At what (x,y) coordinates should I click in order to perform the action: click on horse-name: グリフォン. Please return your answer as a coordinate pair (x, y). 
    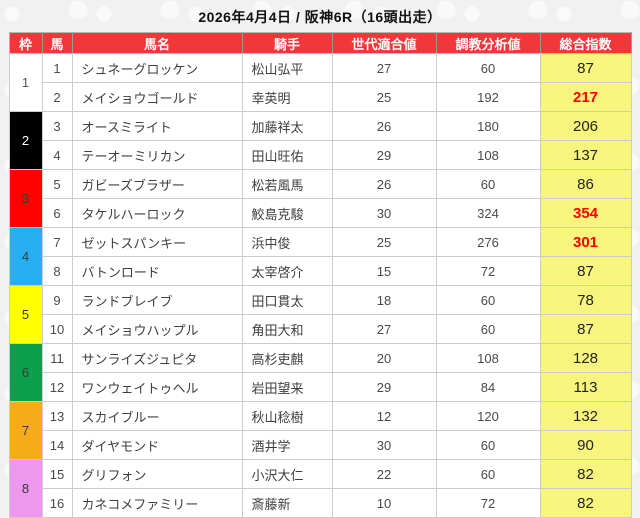
    Looking at the image, I should click on (157, 474).